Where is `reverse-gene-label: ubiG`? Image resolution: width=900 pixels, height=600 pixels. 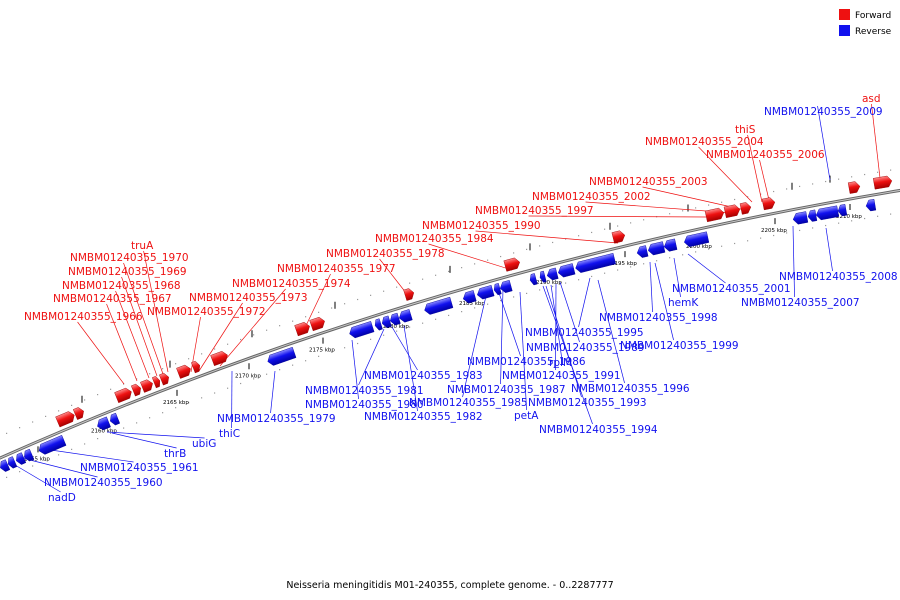 reverse-gene-label: ubiG is located at coordinates (204, 444).